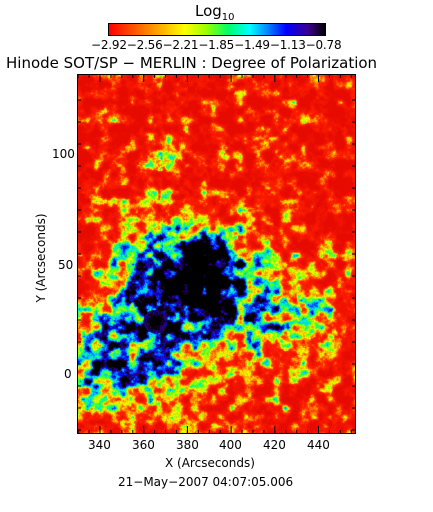 Image resolution: width=433 pixels, height=512 pixels. Describe the element at coordinates (230, 445) in the screenshot. I see `x-tick-label-400: 400` at that location.